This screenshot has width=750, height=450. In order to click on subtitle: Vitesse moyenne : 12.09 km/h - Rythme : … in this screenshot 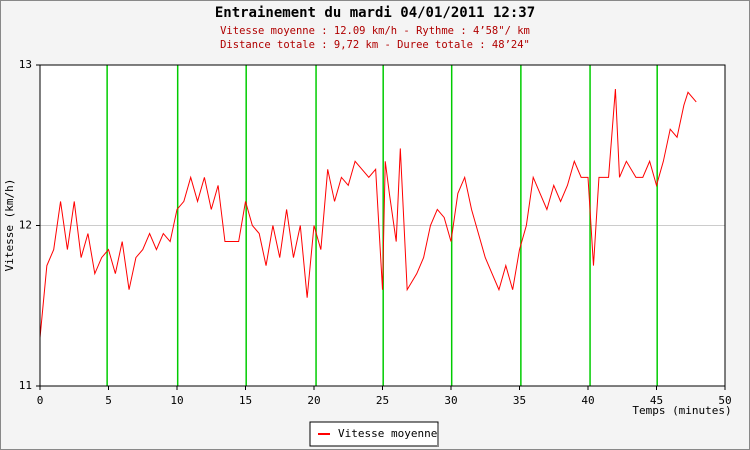, I will do `click(375, 31)`.